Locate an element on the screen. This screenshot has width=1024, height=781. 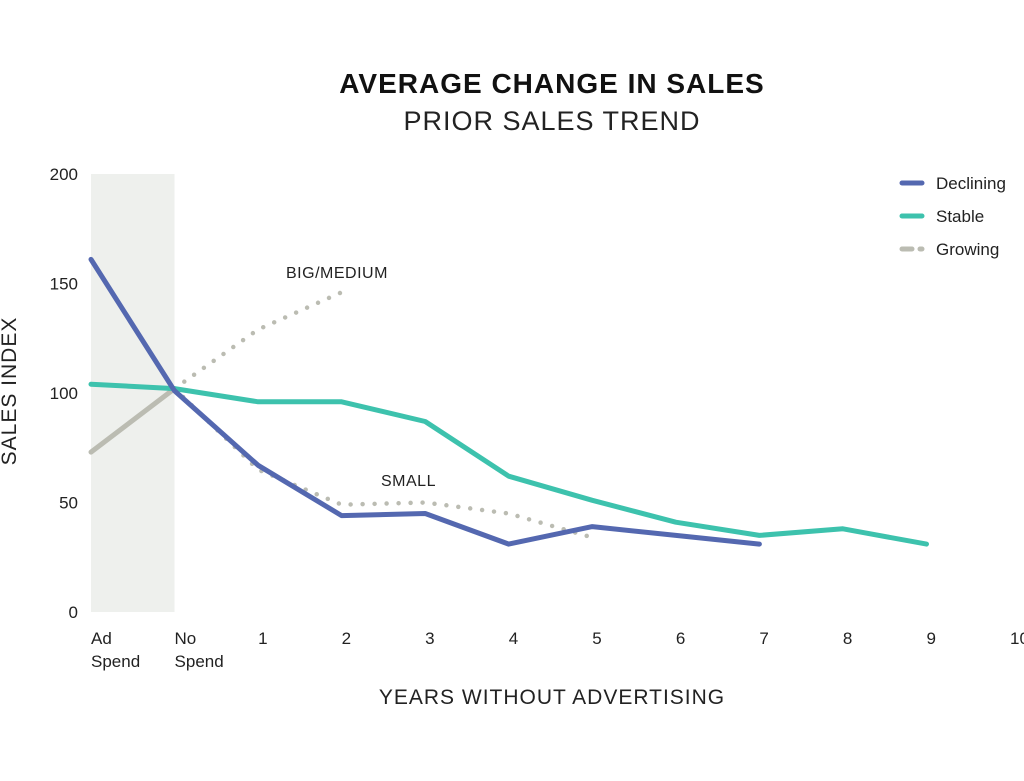
legend-label-declining: Declining is located at coordinates (971, 183).